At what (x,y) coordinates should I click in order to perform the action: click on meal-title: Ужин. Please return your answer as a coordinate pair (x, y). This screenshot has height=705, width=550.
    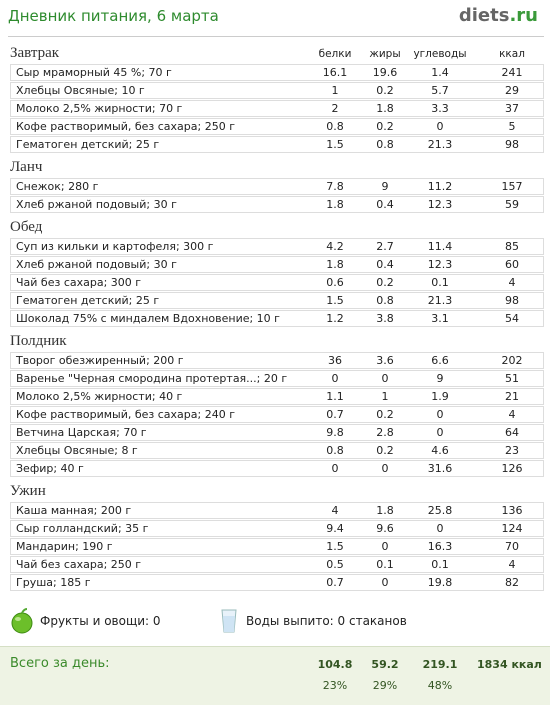
    Looking at the image, I should click on (28, 490).